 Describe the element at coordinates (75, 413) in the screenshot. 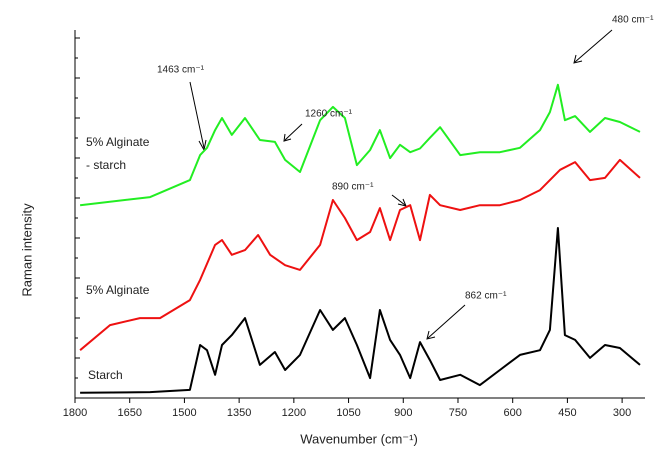

I see `x-tick-label: 1800` at that location.